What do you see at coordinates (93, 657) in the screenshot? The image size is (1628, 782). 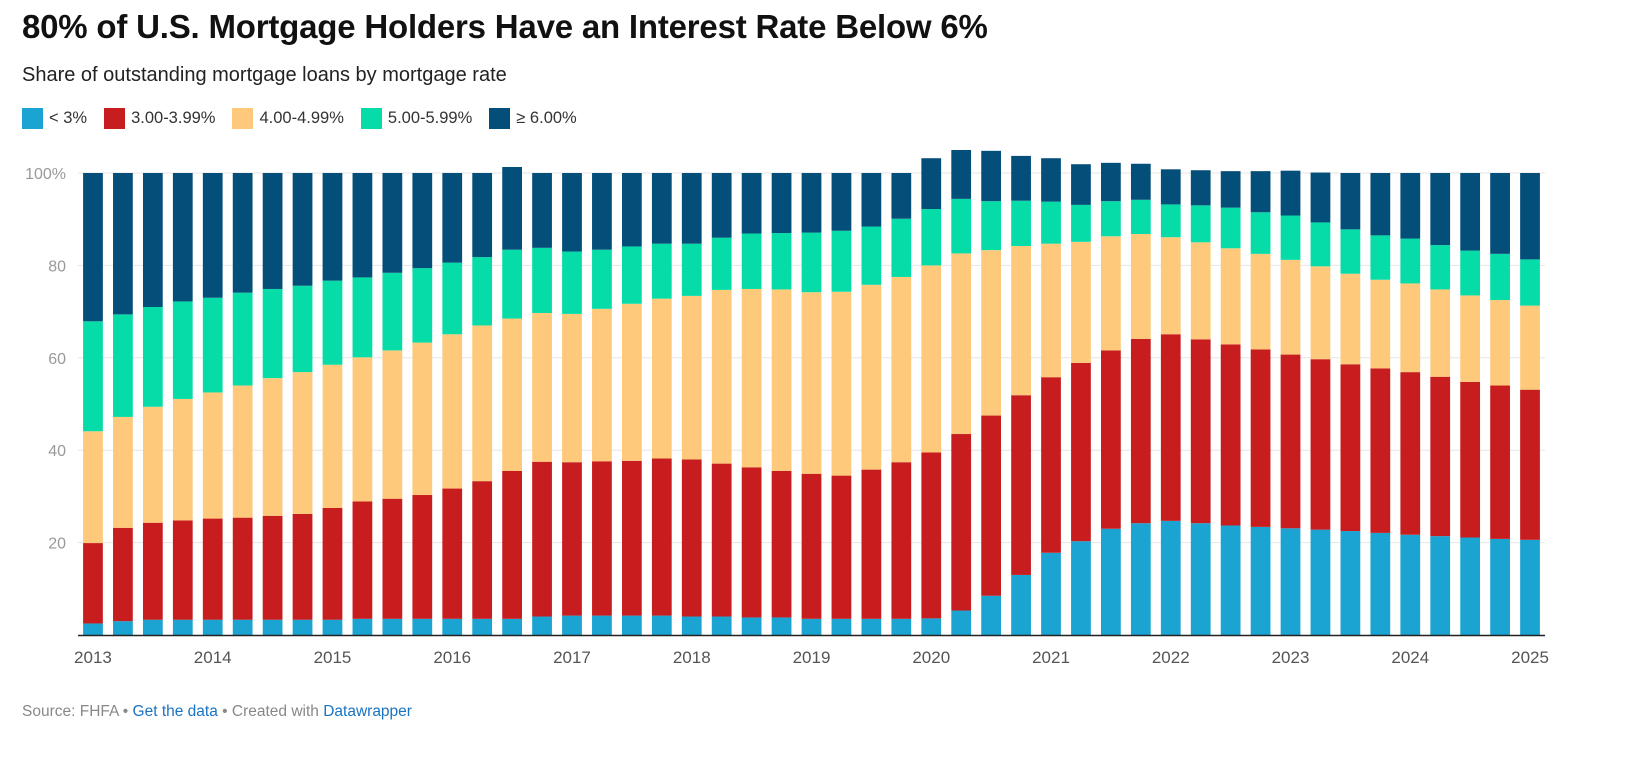 I see `x-tick-label: 2013` at bounding box center [93, 657].